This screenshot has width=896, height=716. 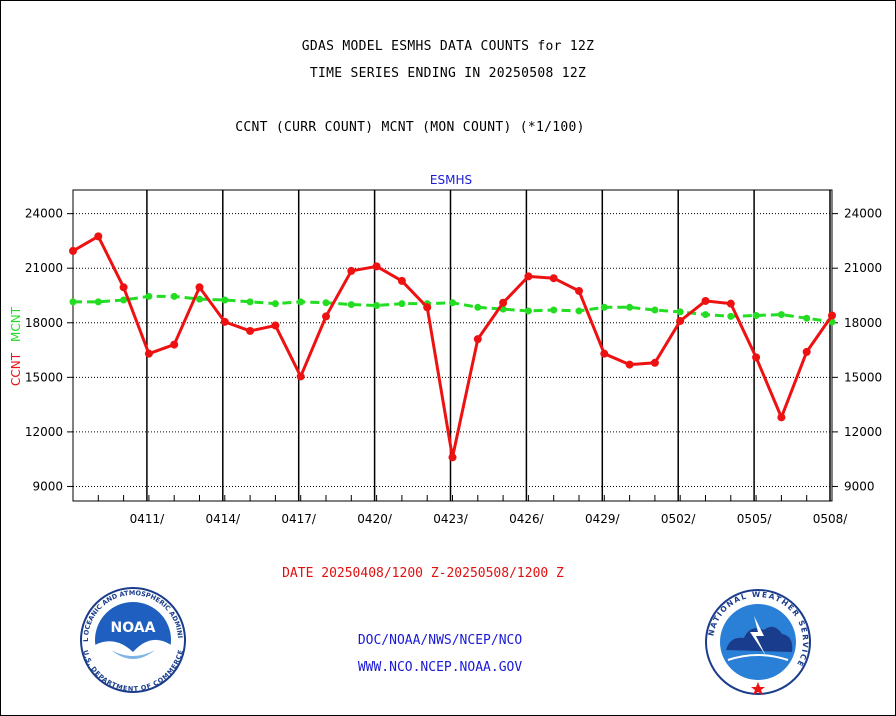 What do you see at coordinates (47, 486) in the screenshot?
I see `y-tick-label: 9000` at bounding box center [47, 486].